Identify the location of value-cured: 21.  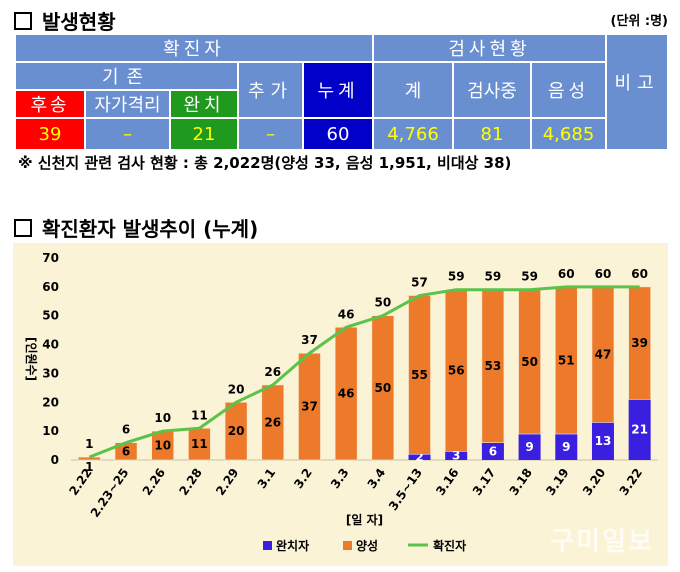
(204, 134).